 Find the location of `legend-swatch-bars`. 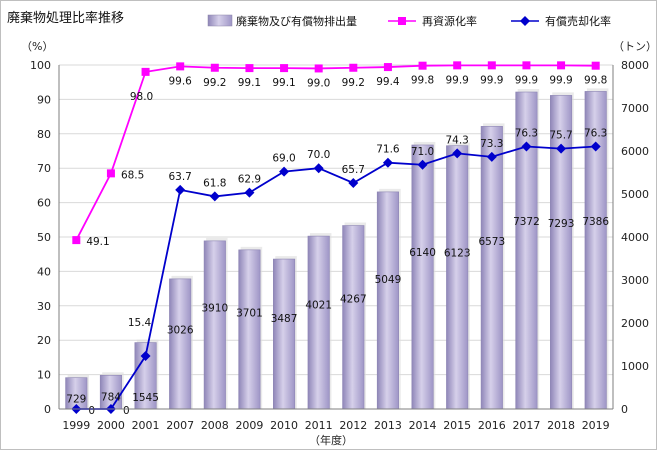

legend-swatch-bars is located at coordinates (220, 20).